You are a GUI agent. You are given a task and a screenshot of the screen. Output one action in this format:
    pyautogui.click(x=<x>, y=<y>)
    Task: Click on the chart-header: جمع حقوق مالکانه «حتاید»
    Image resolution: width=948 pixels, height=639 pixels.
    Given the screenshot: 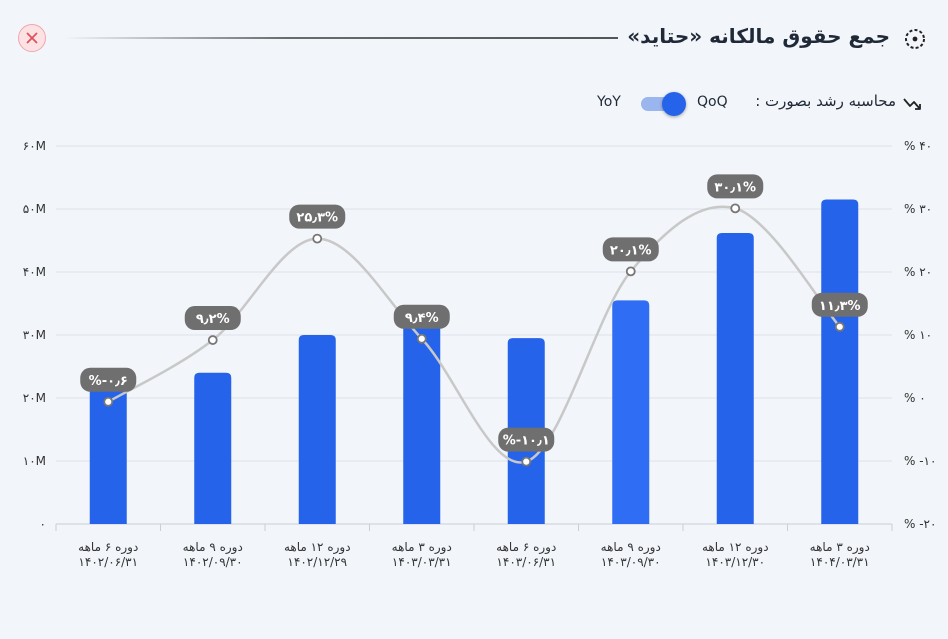 What is the action you would take?
    pyautogui.click(x=474, y=38)
    